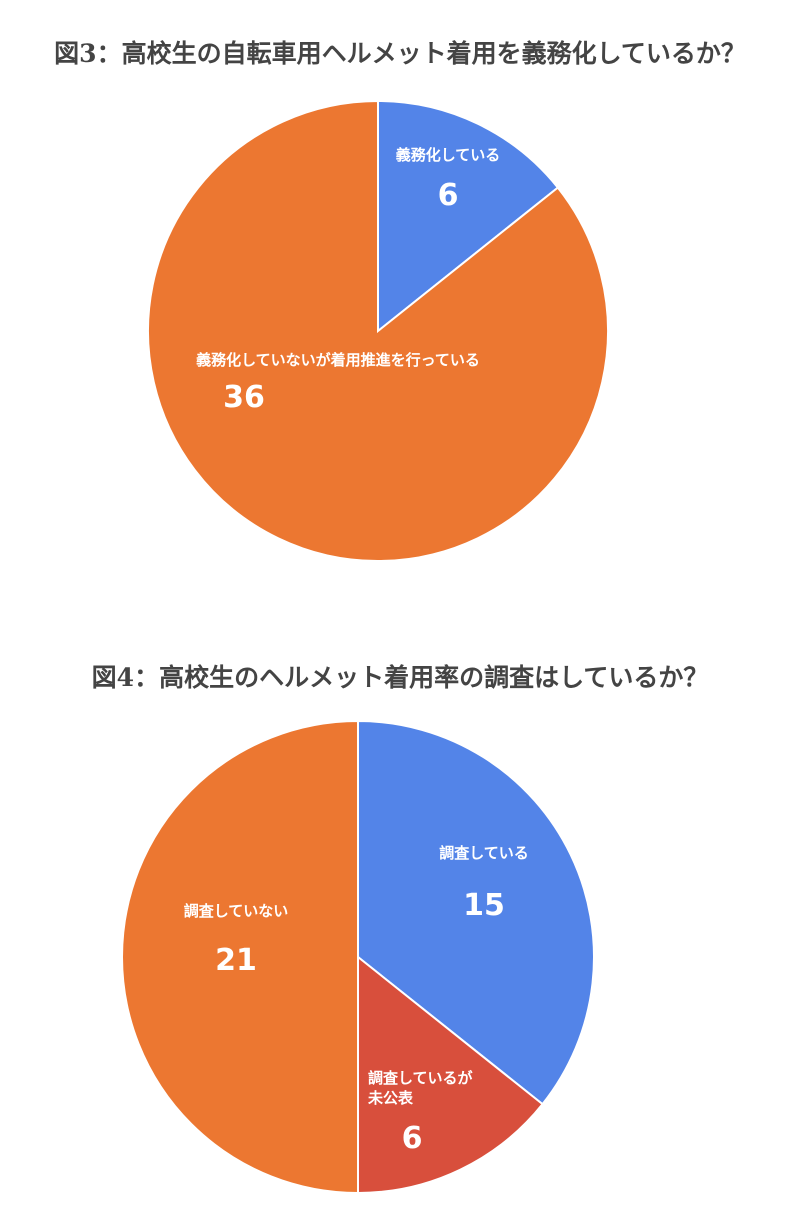 This screenshot has width=800, height=1230. What do you see at coordinates (244, 397) in the screenshot?
I see `slice-value: 36` at bounding box center [244, 397].